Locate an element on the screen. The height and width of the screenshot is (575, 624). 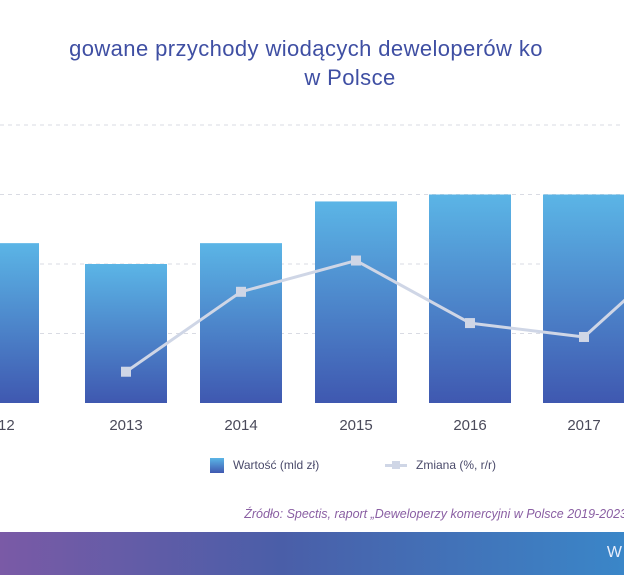
bar-2013 is located at coordinates (126, 333).